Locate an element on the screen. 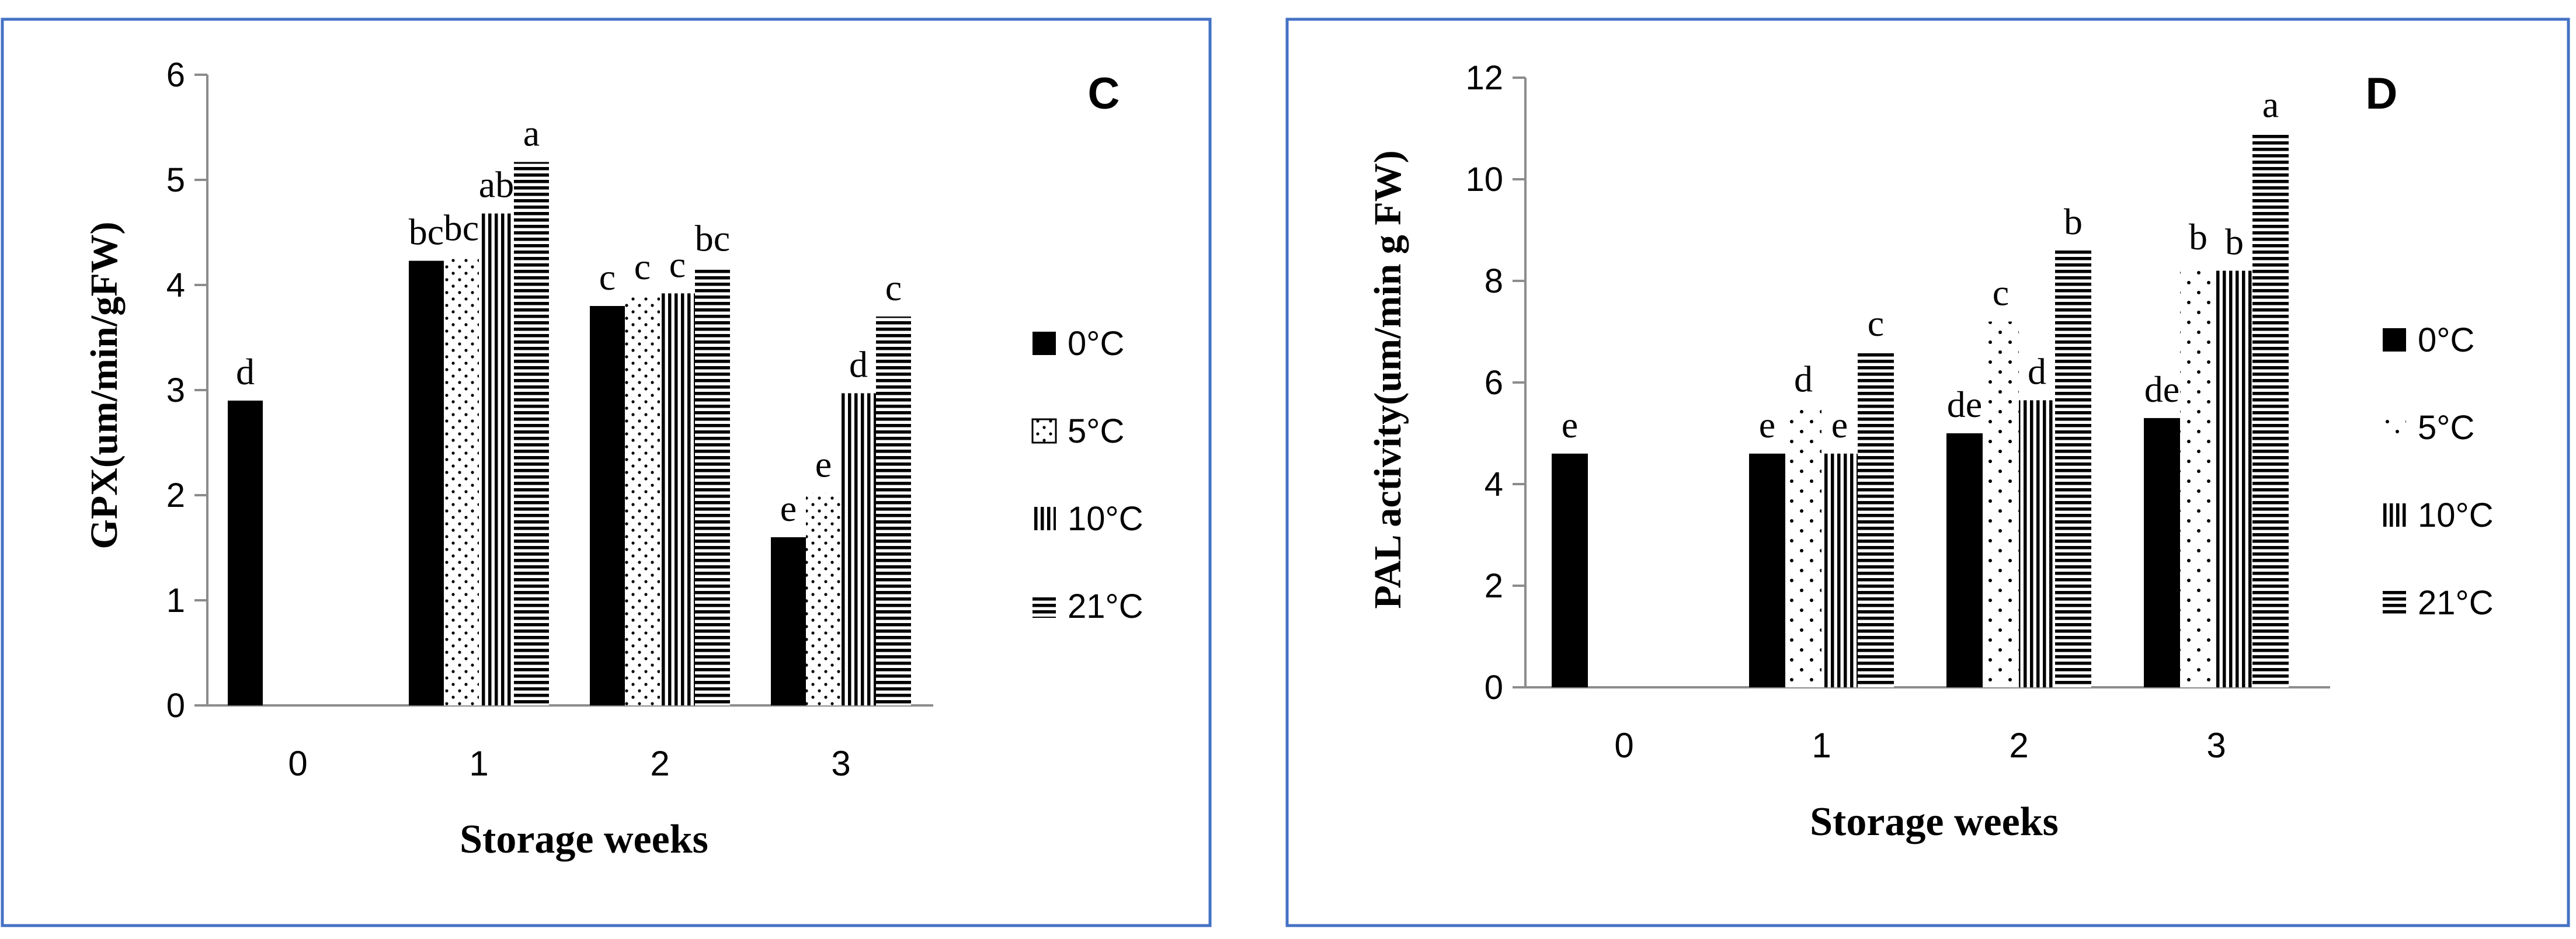 The image size is (2576, 939). y-tick-label: 0 is located at coordinates (1494, 688).